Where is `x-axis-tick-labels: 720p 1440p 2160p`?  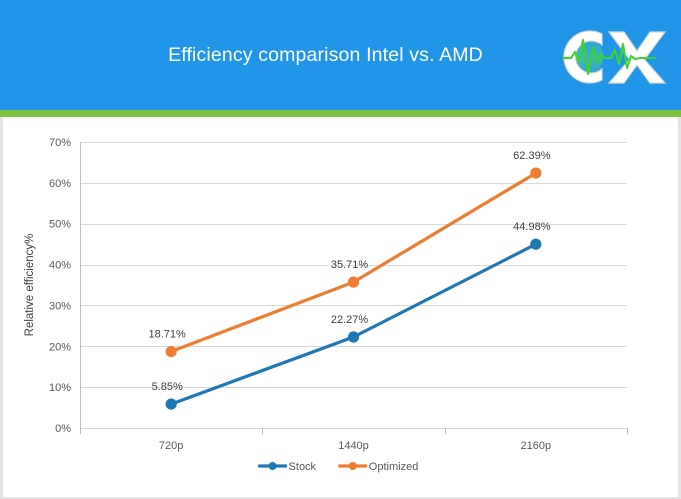
x-axis-tick-labels: 720p 1440p 2160p is located at coordinates (355, 446).